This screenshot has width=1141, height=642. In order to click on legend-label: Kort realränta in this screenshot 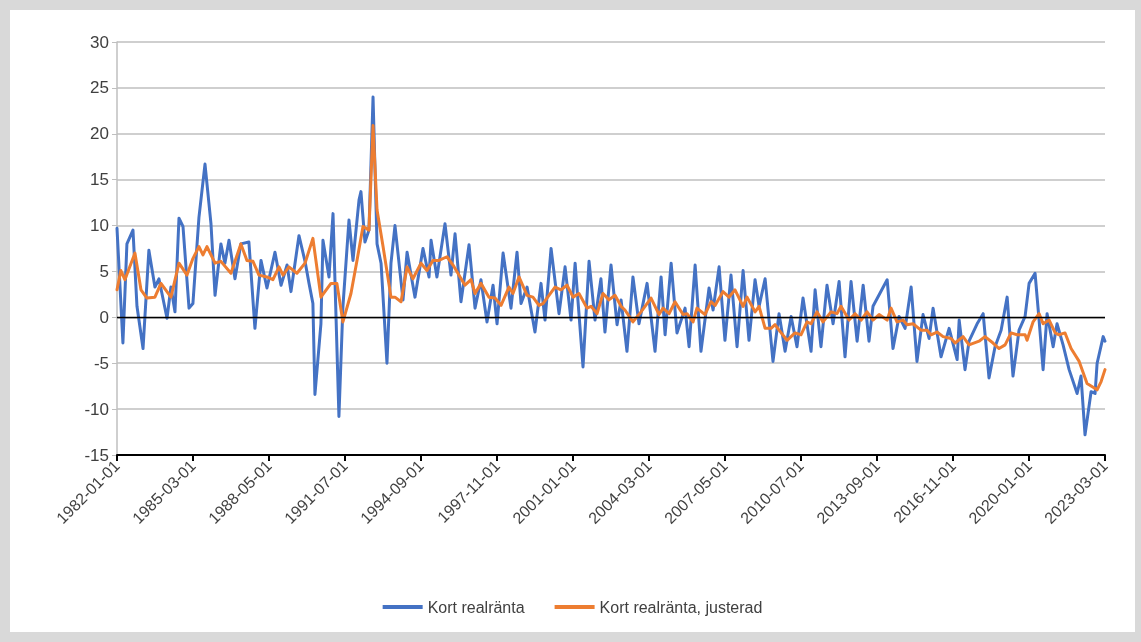, I will do `click(476, 607)`.